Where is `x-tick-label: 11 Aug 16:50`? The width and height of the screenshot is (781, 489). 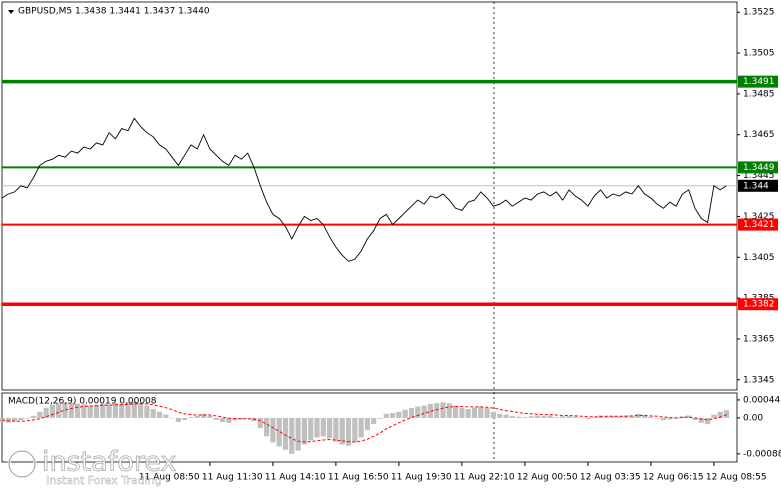 x-tick-label: 11 Aug 16:50 is located at coordinates (358, 478).